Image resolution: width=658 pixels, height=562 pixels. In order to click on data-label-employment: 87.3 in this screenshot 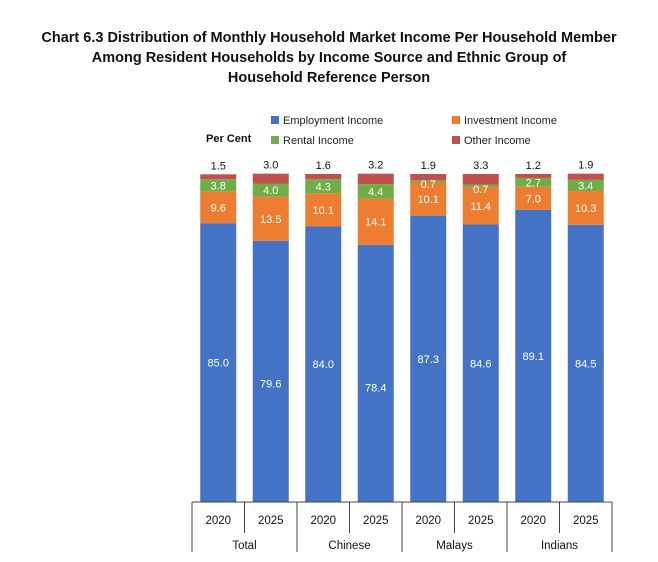, I will do `click(428, 360)`.